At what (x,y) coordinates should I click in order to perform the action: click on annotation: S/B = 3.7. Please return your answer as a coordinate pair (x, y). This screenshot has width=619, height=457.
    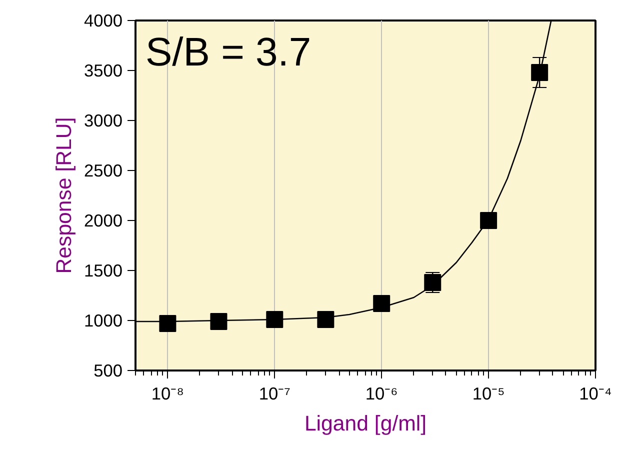
    Looking at the image, I should click on (229, 52).